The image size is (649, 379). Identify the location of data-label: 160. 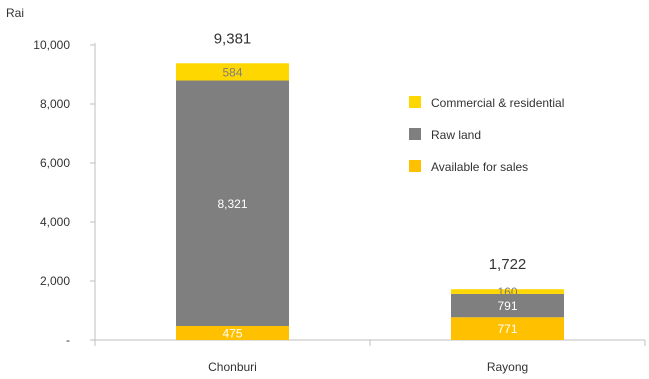
(507, 292).